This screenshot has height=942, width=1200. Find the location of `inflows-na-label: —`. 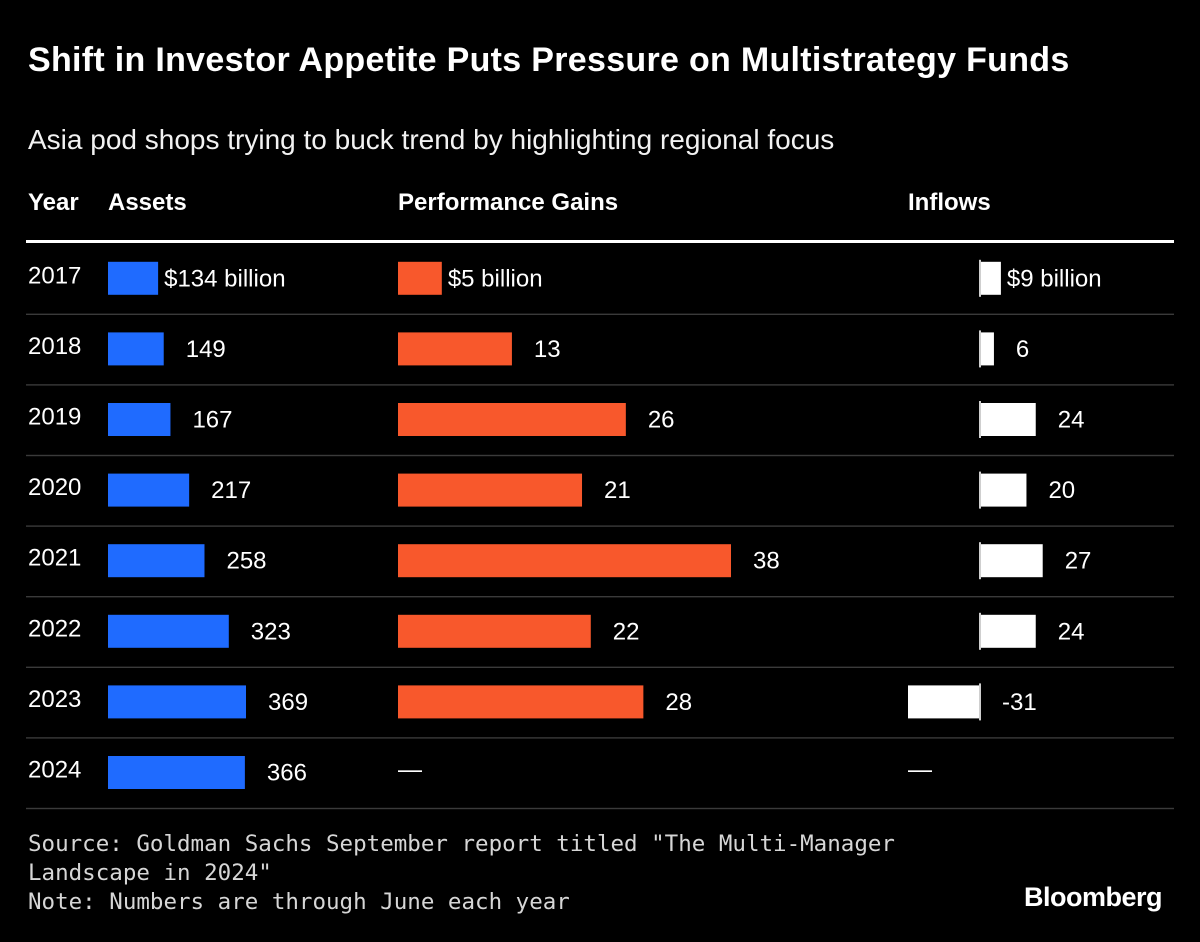

inflows-na-label: — is located at coordinates (920, 770).